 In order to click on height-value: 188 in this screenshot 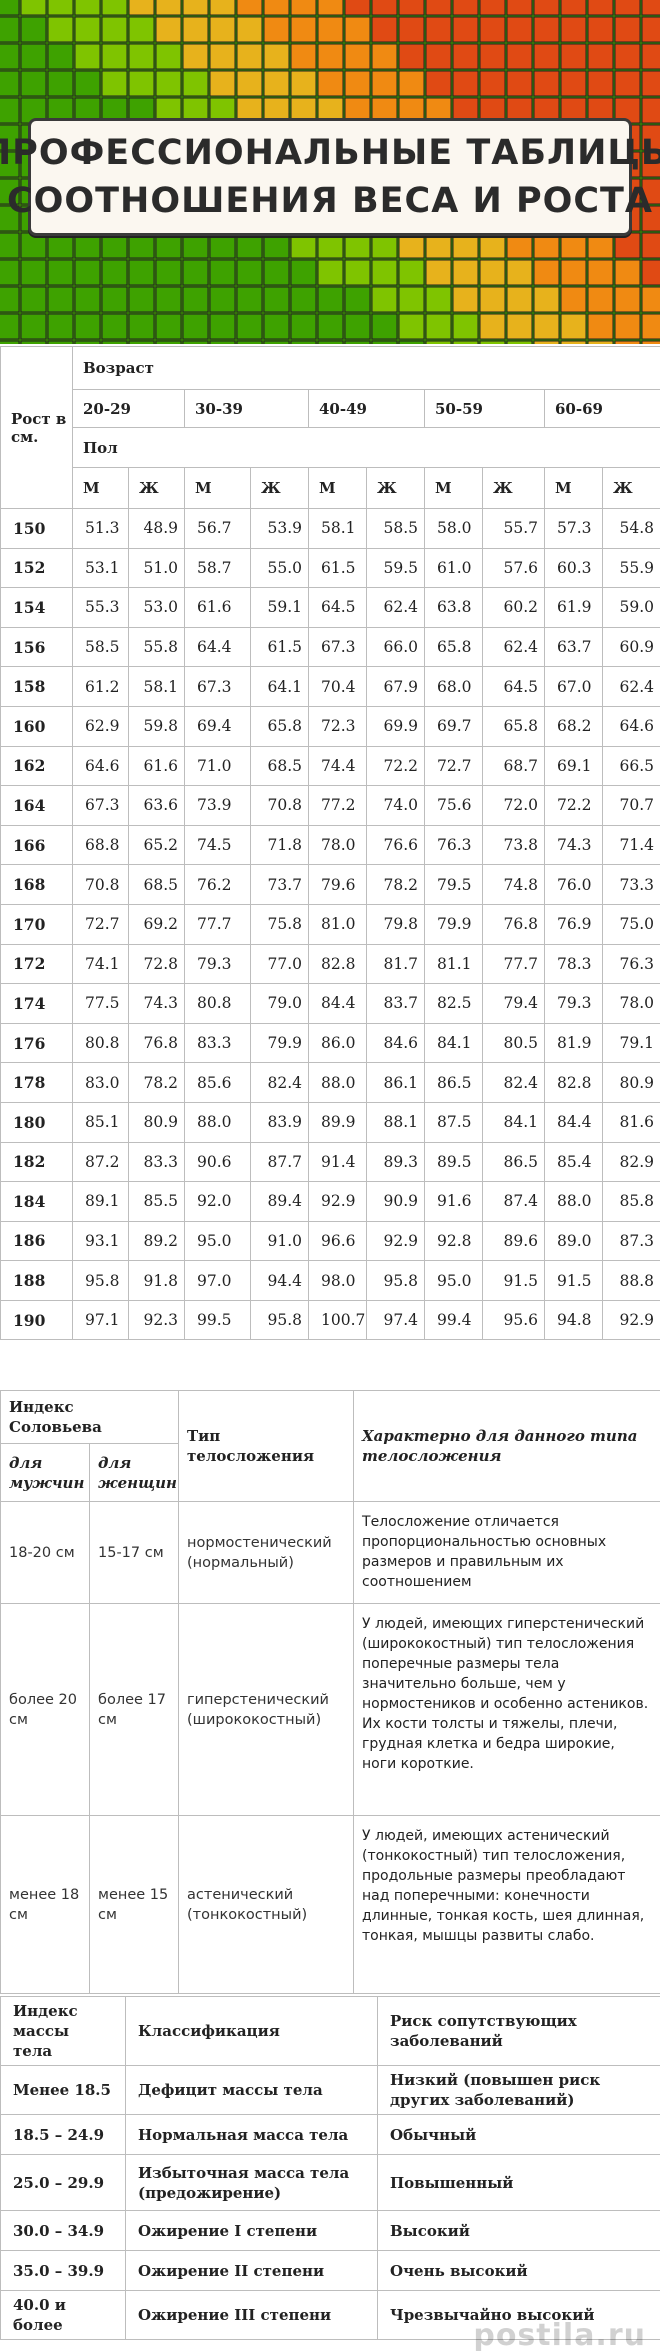, I will do `click(36, 1280)`.